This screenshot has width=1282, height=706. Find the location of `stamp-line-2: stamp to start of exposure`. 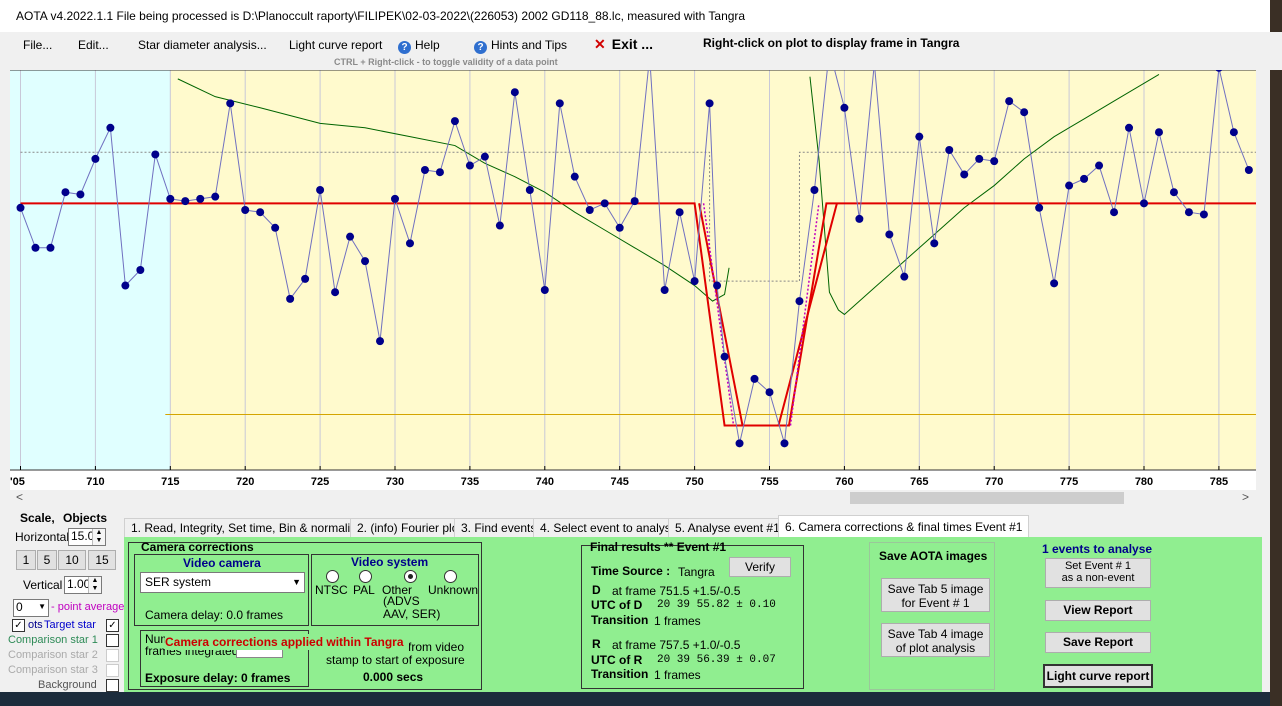

stamp-line-2: stamp to start of exposure is located at coordinates (395, 660).